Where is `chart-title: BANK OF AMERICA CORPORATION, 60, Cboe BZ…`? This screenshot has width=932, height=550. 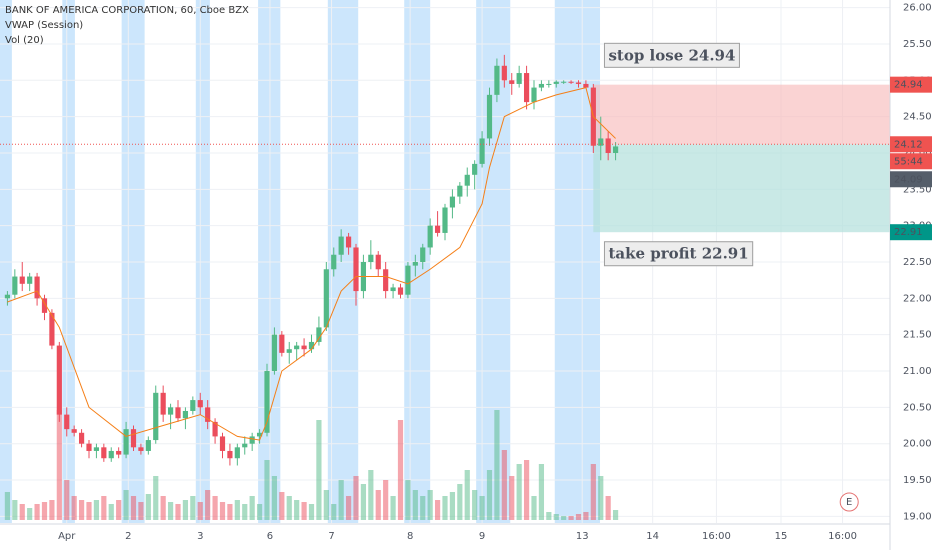
chart-title: BANK OF AMERICA CORPORATION, 60, Cboe BZ… is located at coordinates (127, 10).